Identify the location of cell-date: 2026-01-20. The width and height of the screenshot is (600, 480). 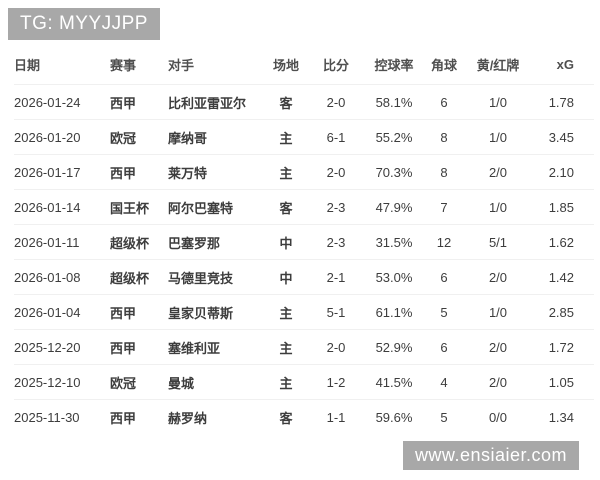
(47, 137).